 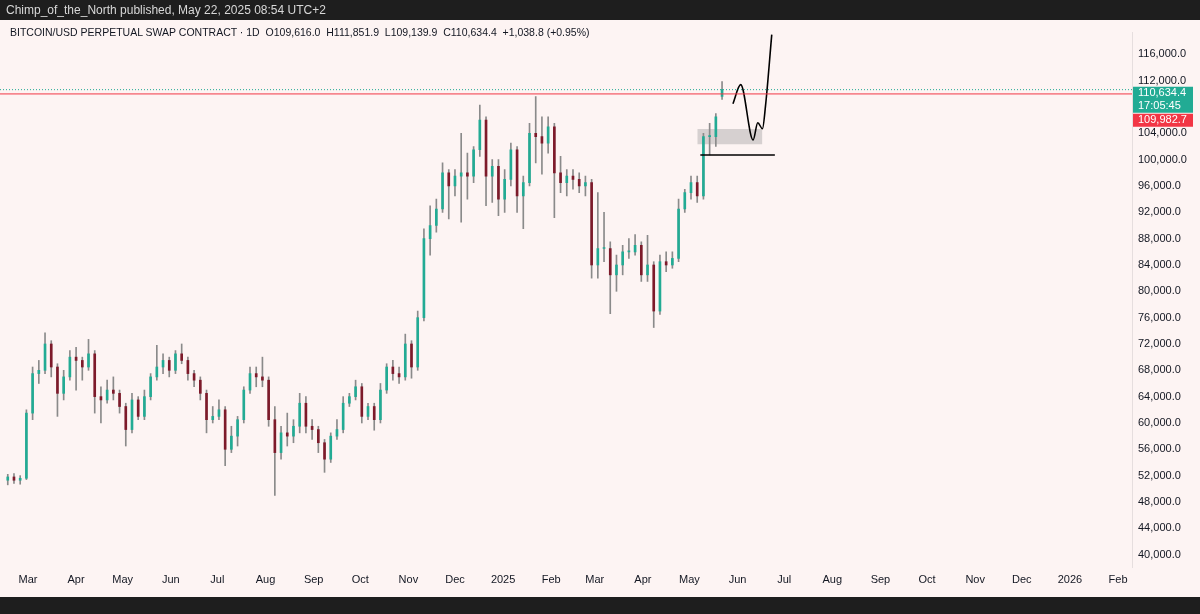 I want to click on y-tick-label: 52,000.0, so click(x=1159, y=474).